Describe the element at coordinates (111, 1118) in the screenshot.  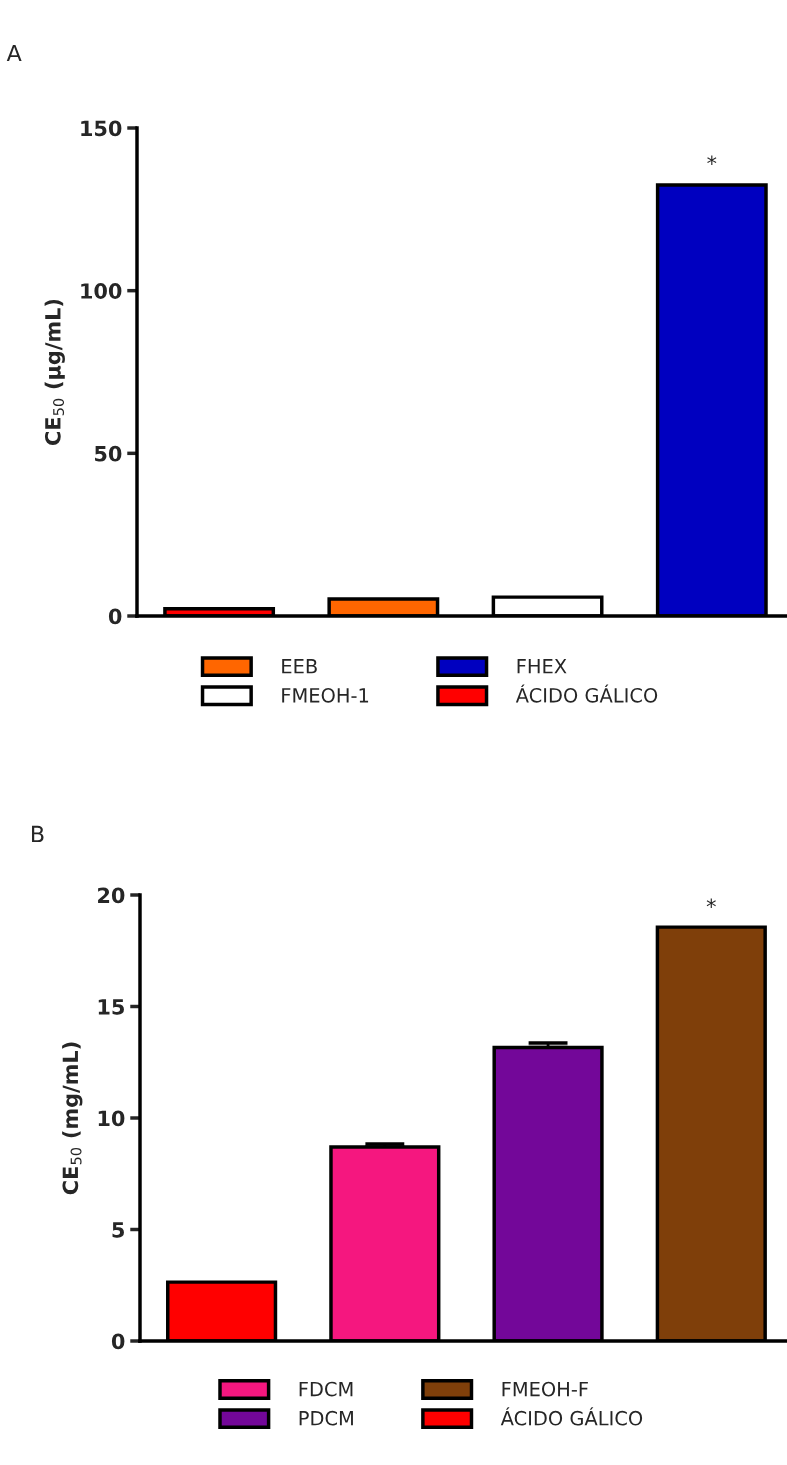
I see `y-tick-label: 10` at that location.